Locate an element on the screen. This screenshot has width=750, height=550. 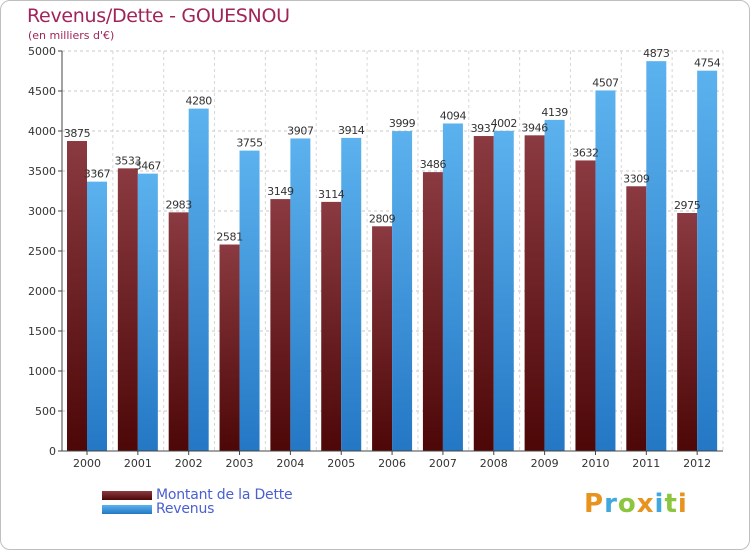
y-tick-label: 1000 is located at coordinates (42, 371).